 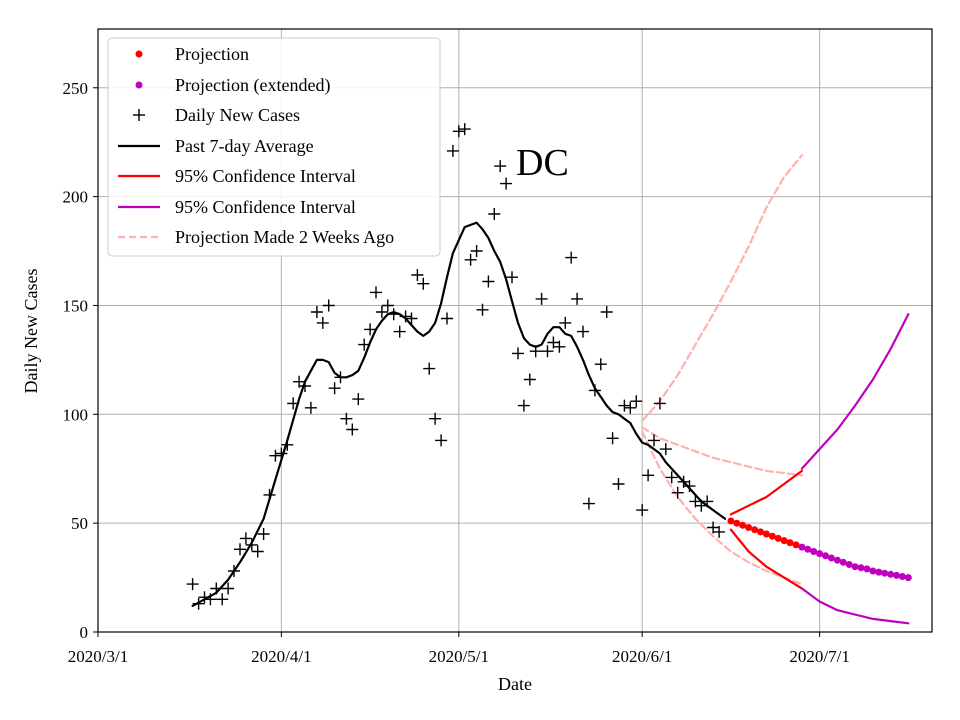 What do you see at coordinates (265, 207) in the screenshot?
I see `legend-label-ci-purple: 95% Confidence Interval` at bounding box center [265, 207].